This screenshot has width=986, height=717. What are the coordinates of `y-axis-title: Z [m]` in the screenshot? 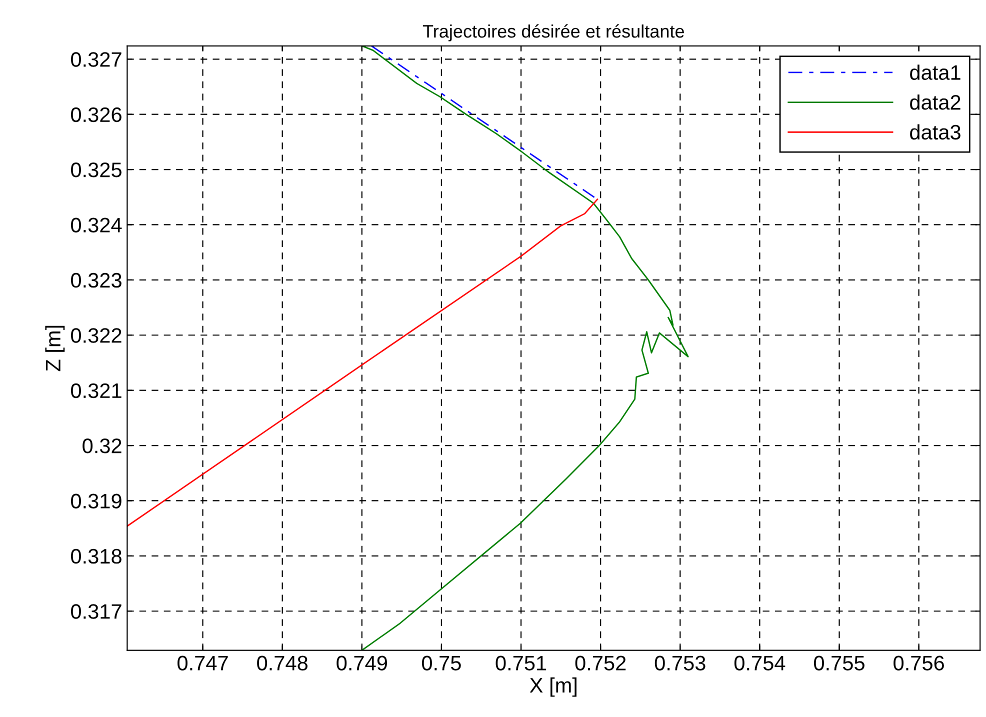 It's located at (55, 349).